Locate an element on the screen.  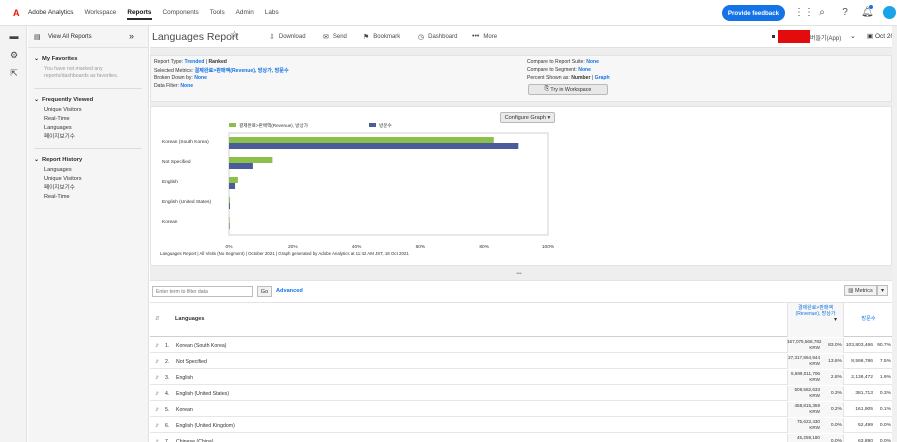
export-icon: ⇱ is located at coordinates (14, 73).